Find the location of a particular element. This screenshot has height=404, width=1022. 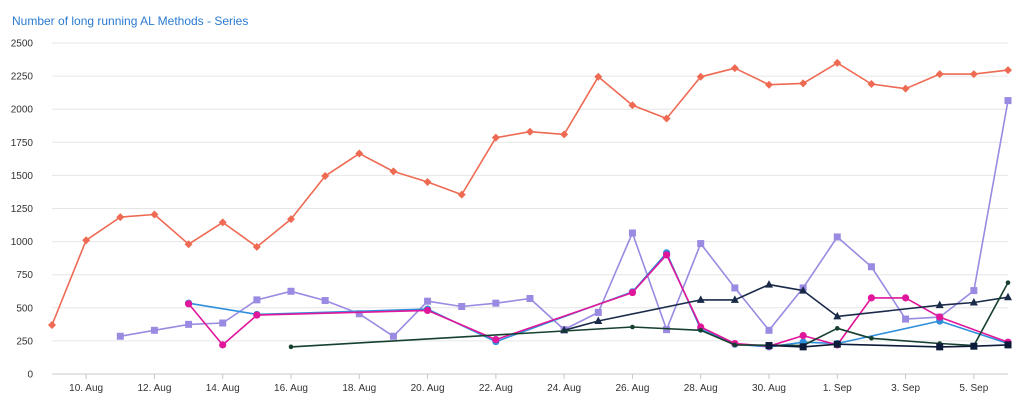

y-tick-label: 2000 is located at coordinates (22, 110).